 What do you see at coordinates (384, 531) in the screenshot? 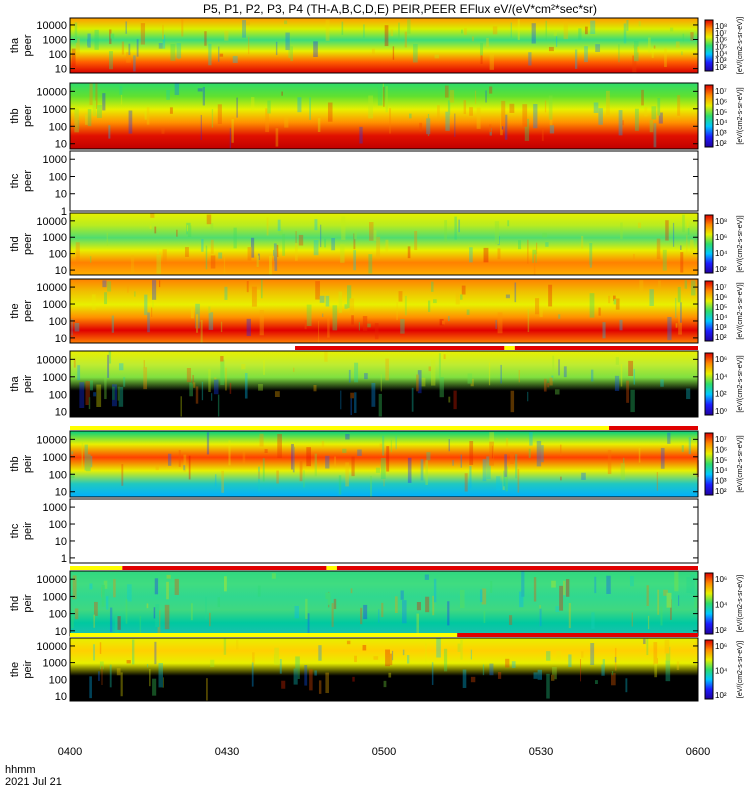
I see `frame-thc-peir` at bounding box center [384, 531].